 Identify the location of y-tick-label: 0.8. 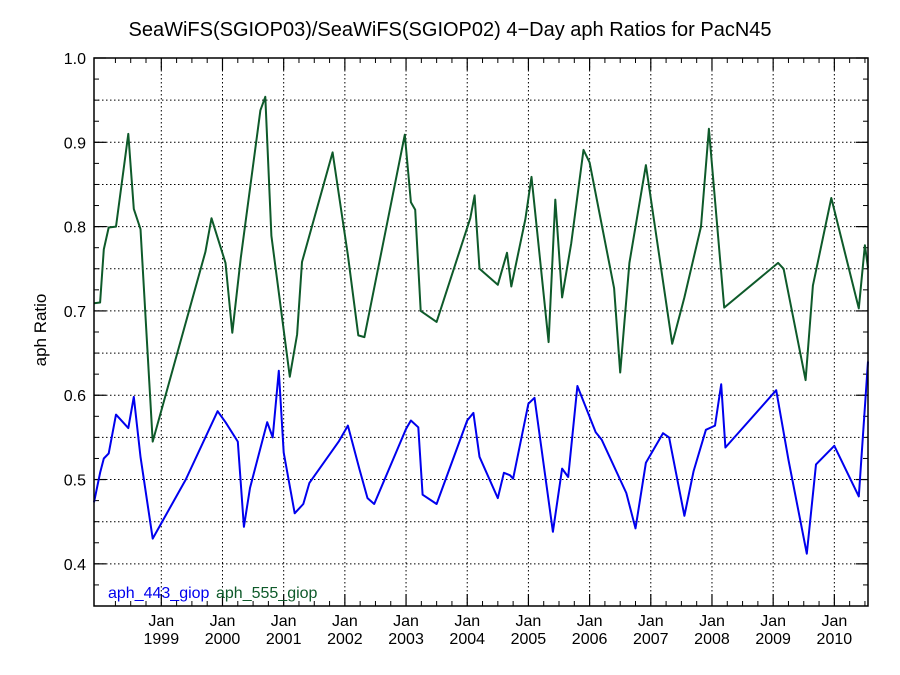
(75, 228).